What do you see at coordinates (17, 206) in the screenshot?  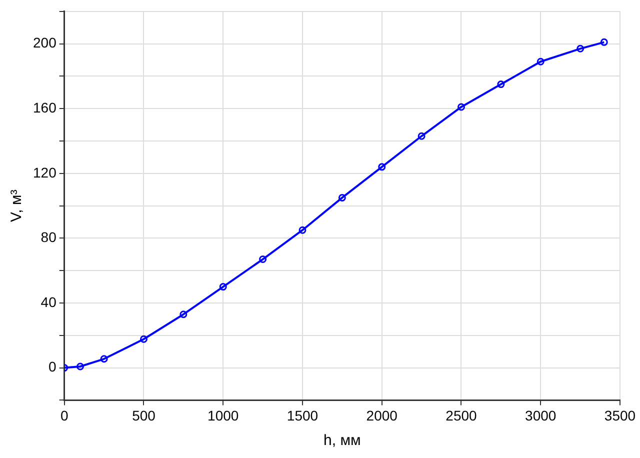 I see `y-axis-title: V, м³` at bounding box center [17, 206].